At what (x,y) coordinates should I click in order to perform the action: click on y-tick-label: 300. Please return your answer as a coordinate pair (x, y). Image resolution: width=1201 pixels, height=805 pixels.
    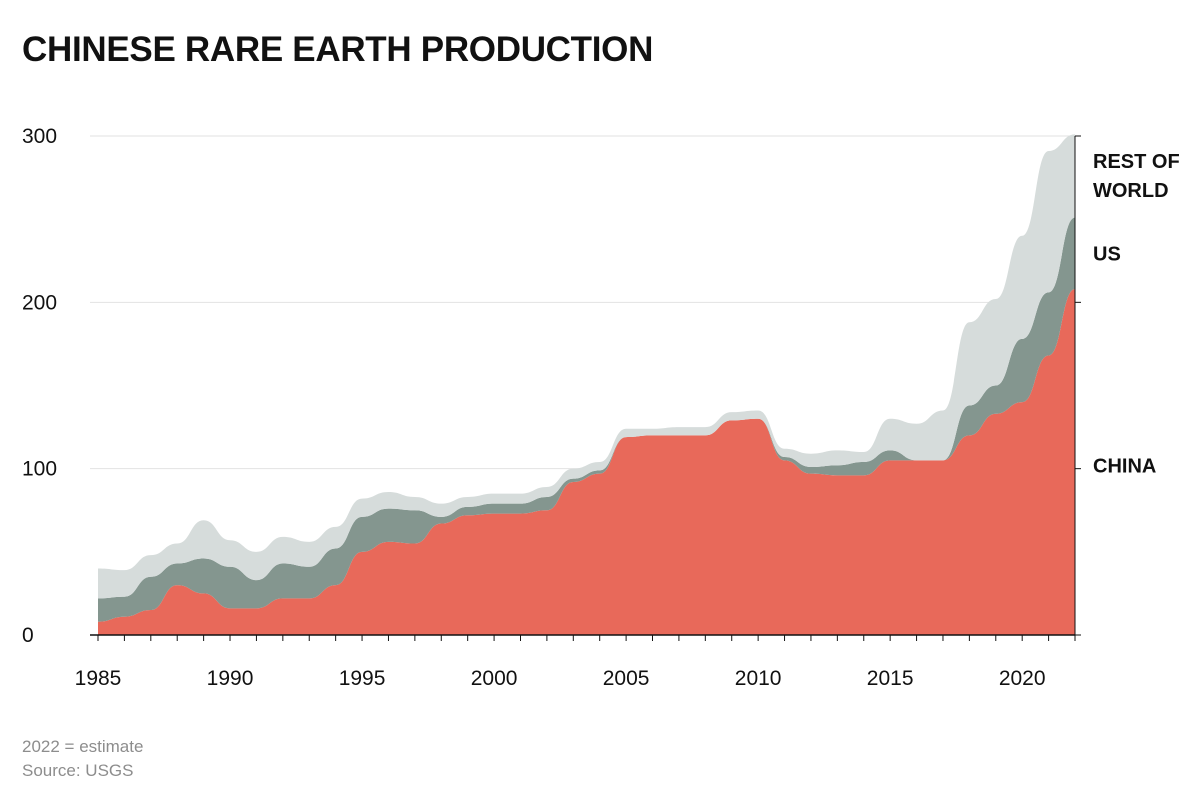
    Looking at the image, I should click on (39, 136).